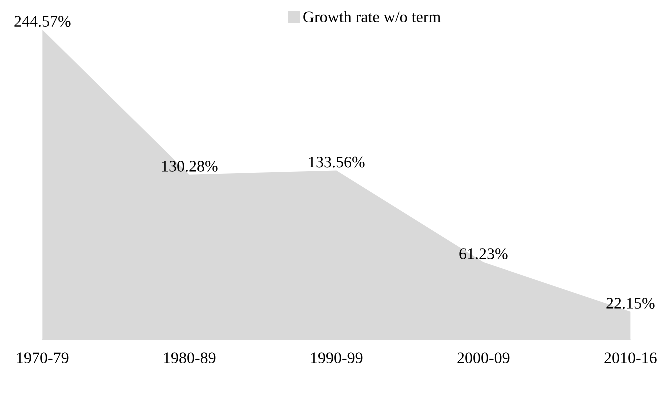 The width and height of the screenshot is (670, 400). Describe the element at coordinates (484, 358) in the screenshot. I see `x-tick-label: 2000-09` at that location.